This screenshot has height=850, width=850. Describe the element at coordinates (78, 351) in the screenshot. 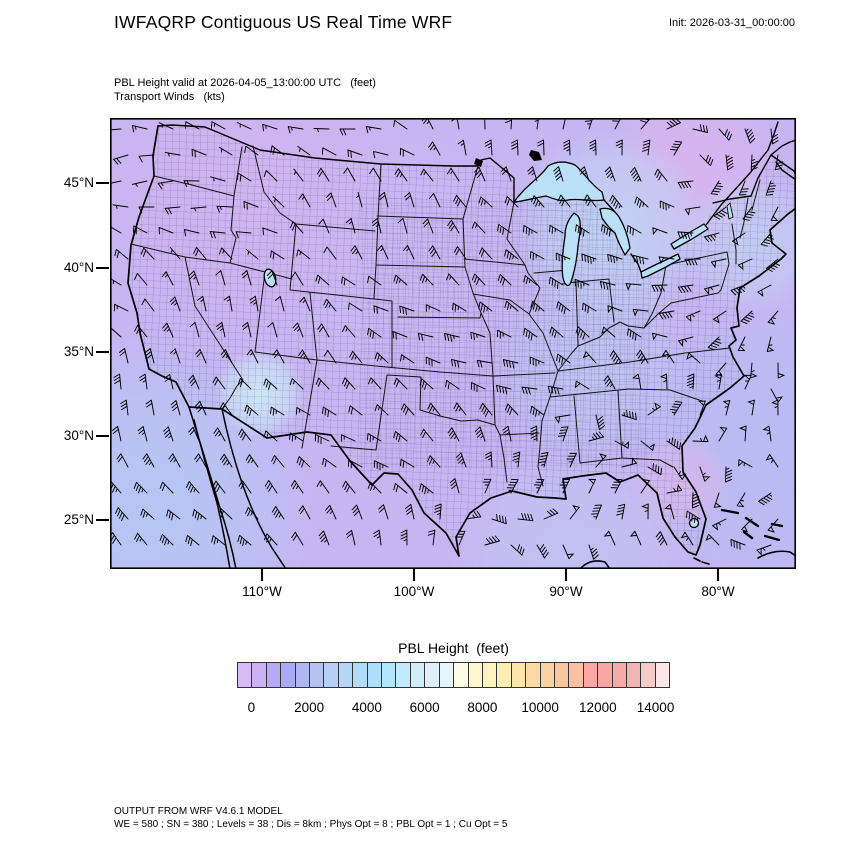

I see `lat-tick-label: 35°N` at that location.